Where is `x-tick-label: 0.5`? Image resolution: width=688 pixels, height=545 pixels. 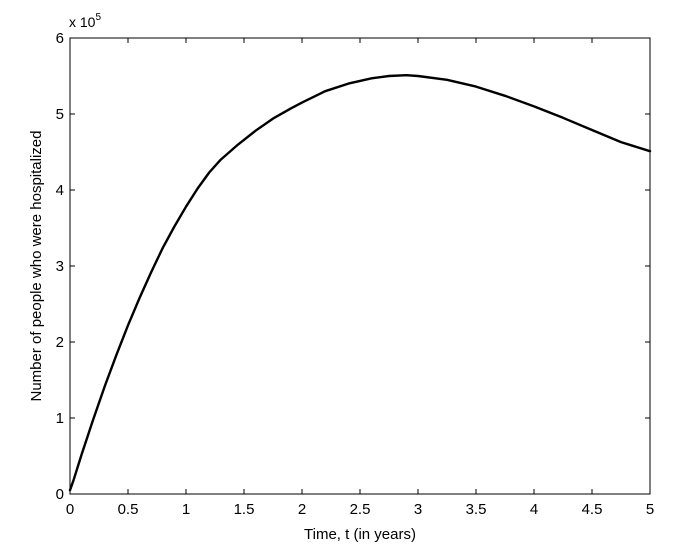 x-tick-label: 0.5 is located at coordinates (128, 509).